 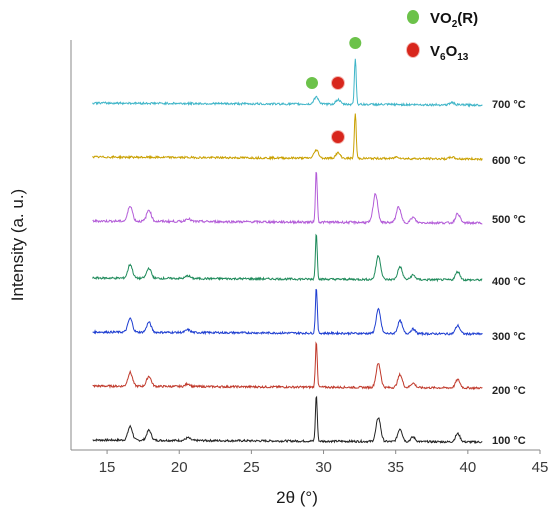 What do you see at coordinates (468, 467) in the screenshot?
I see `x-tick-label: 40` at bounding box center [468, 467].